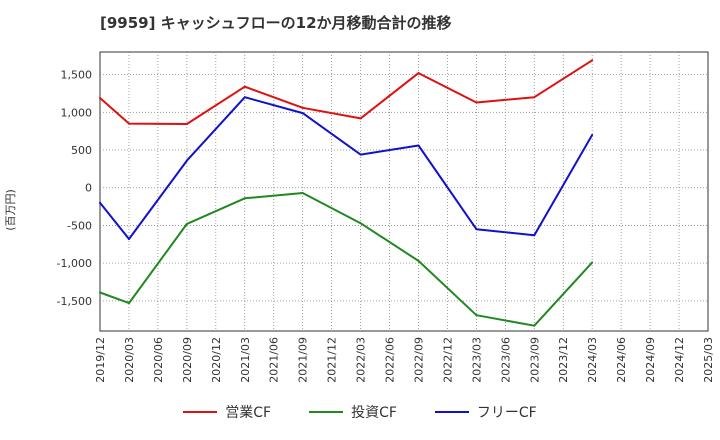 This screenshot has width=720, height=440. I want to click on legend-swatch-free, so click(451, 412).